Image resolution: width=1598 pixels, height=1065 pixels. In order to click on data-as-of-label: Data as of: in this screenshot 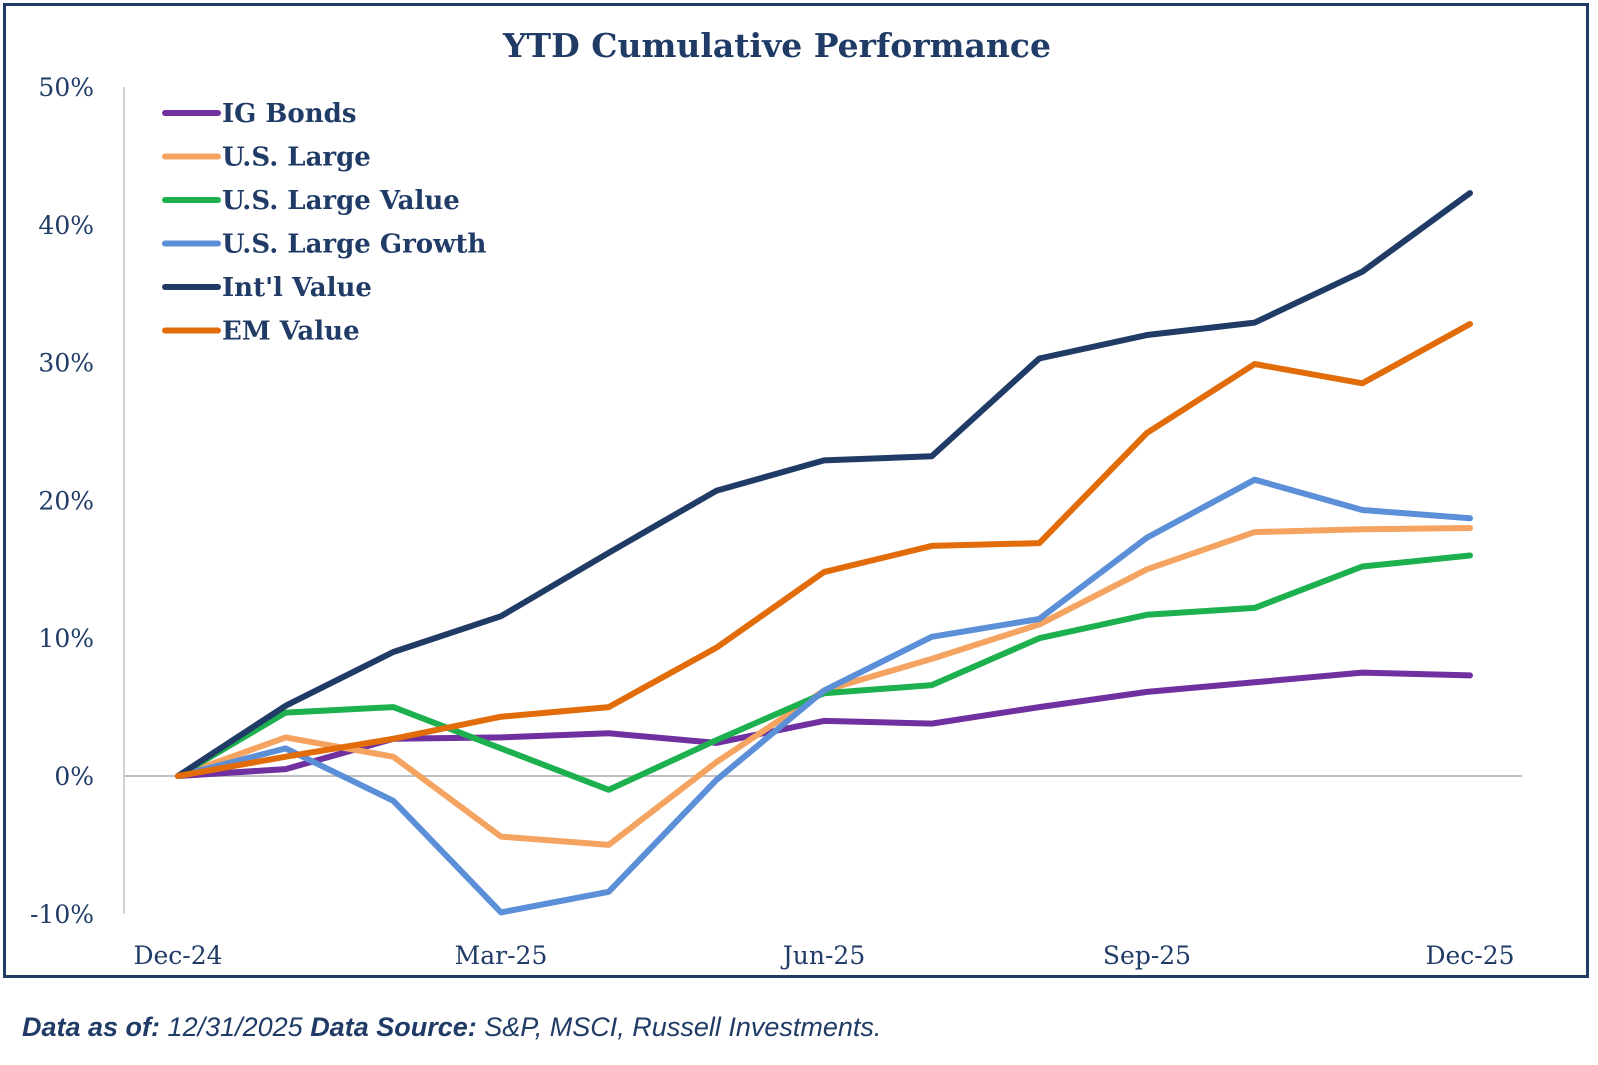, I will do `click(91, 1027)`.